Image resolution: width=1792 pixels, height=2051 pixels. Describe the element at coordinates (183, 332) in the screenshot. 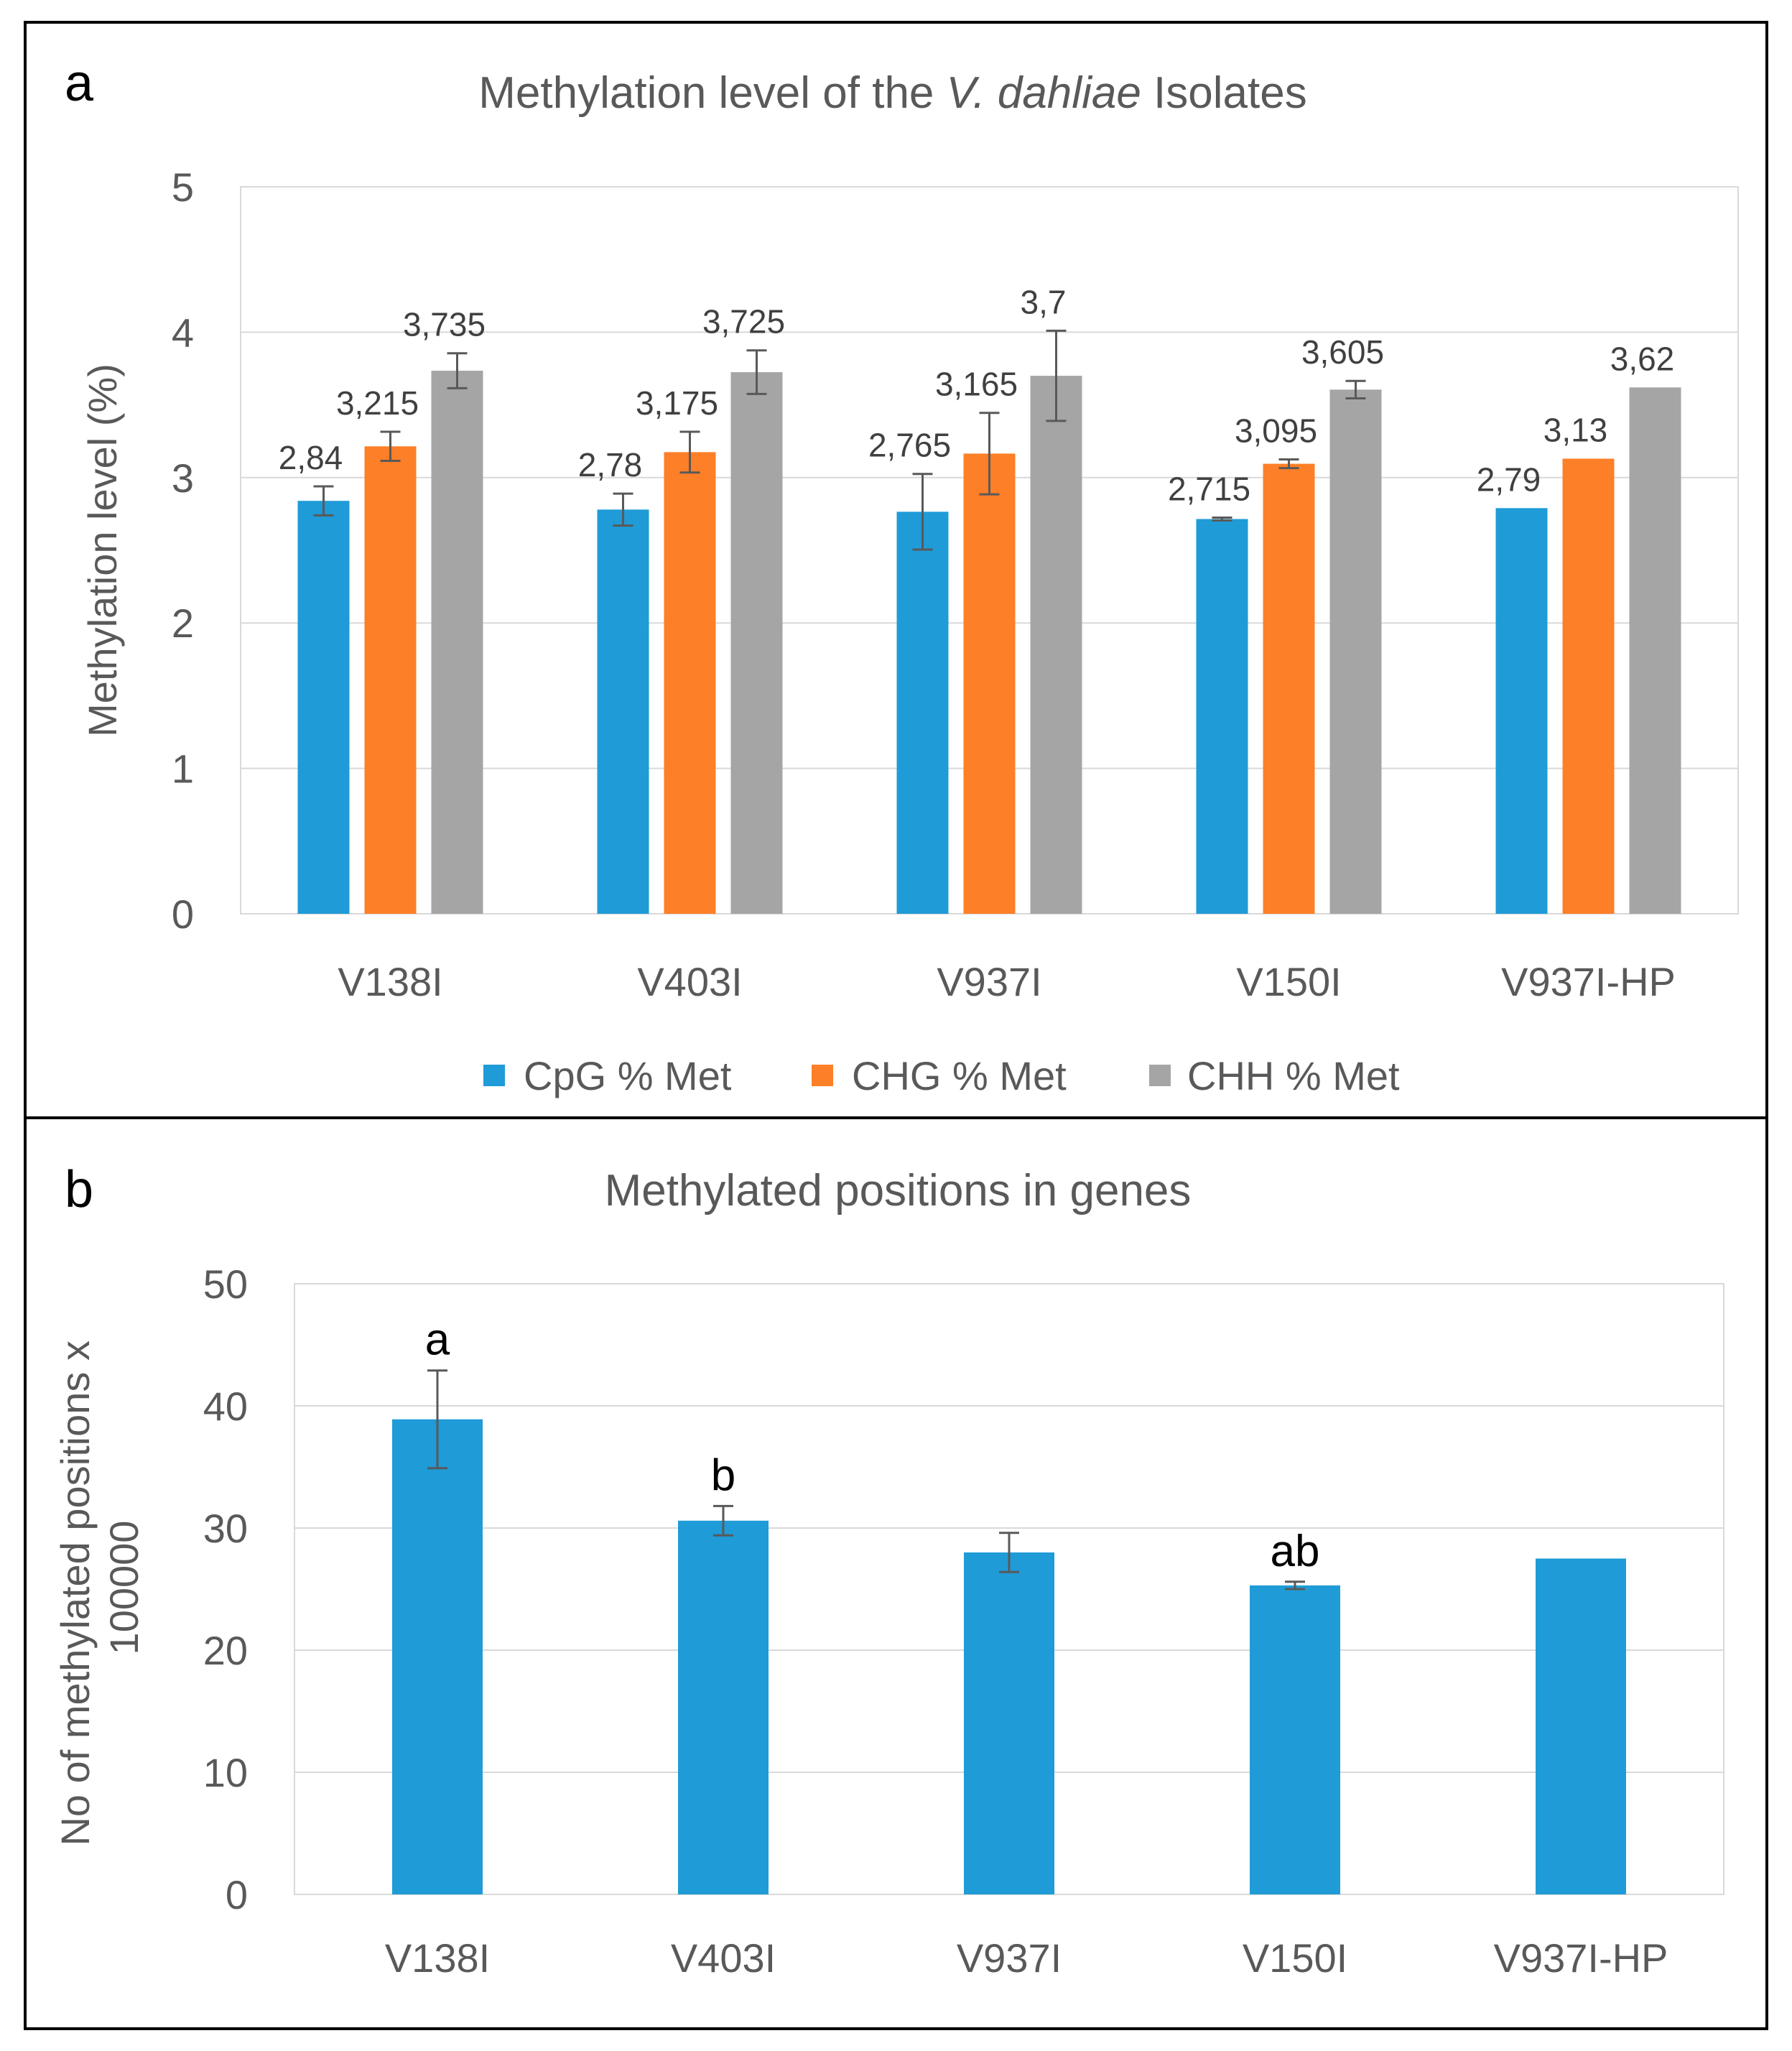

I see `a-y-tick-label-4: 4` at that location.